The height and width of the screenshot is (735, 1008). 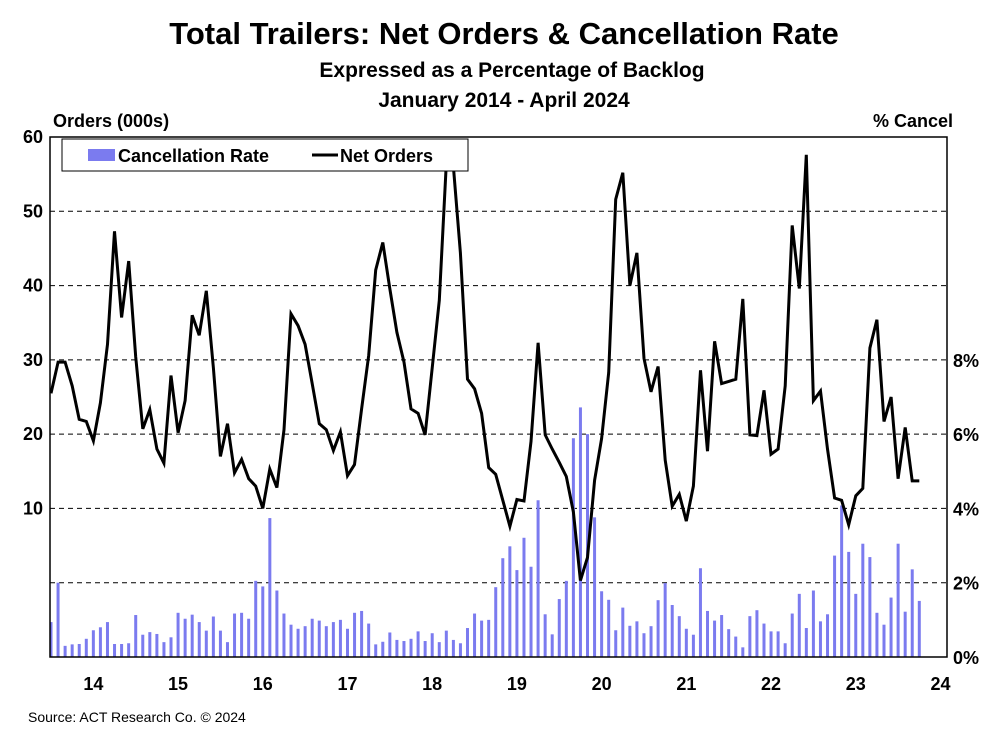 What do you see at coordinates (966, 509) in the screenshot?
I see `right-axis: 0% 2% 4% 6% 8%` at bounding box center [966, 509].